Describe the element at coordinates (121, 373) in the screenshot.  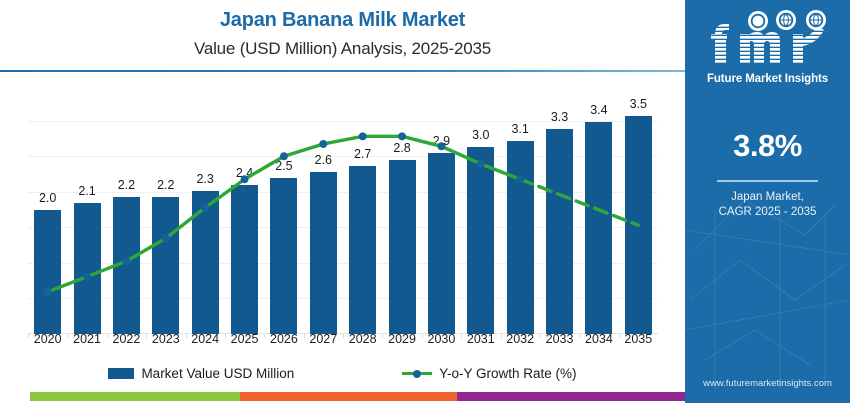
I see `legend-bar-swatch-icon` at that location.